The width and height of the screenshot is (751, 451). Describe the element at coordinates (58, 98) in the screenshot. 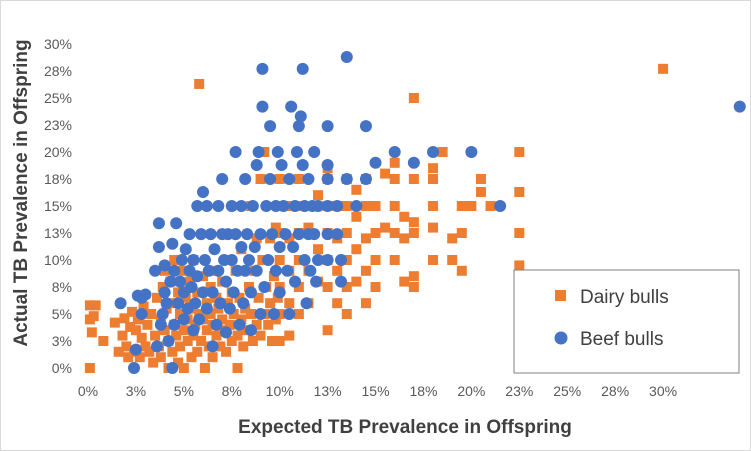

I see `y-tick-label: 25%` at that location.